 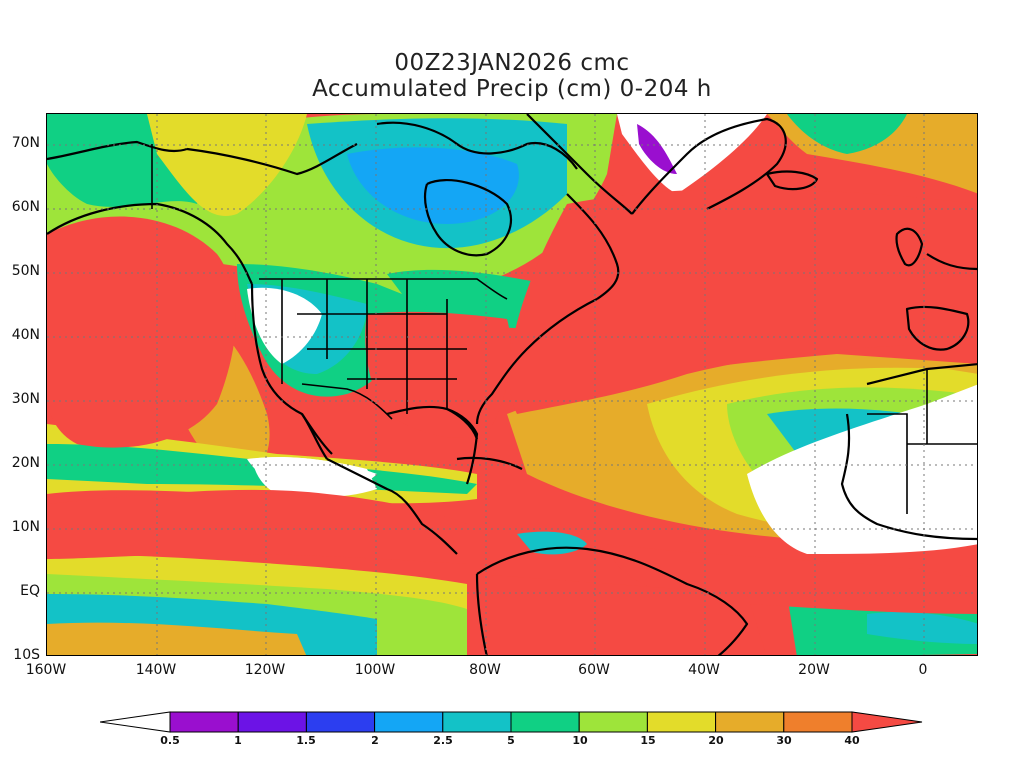 What do you see at coordinates (580, 740) in the screenshot?
I see `colorbar-label-10: 10` at bounding box center [580, 740].